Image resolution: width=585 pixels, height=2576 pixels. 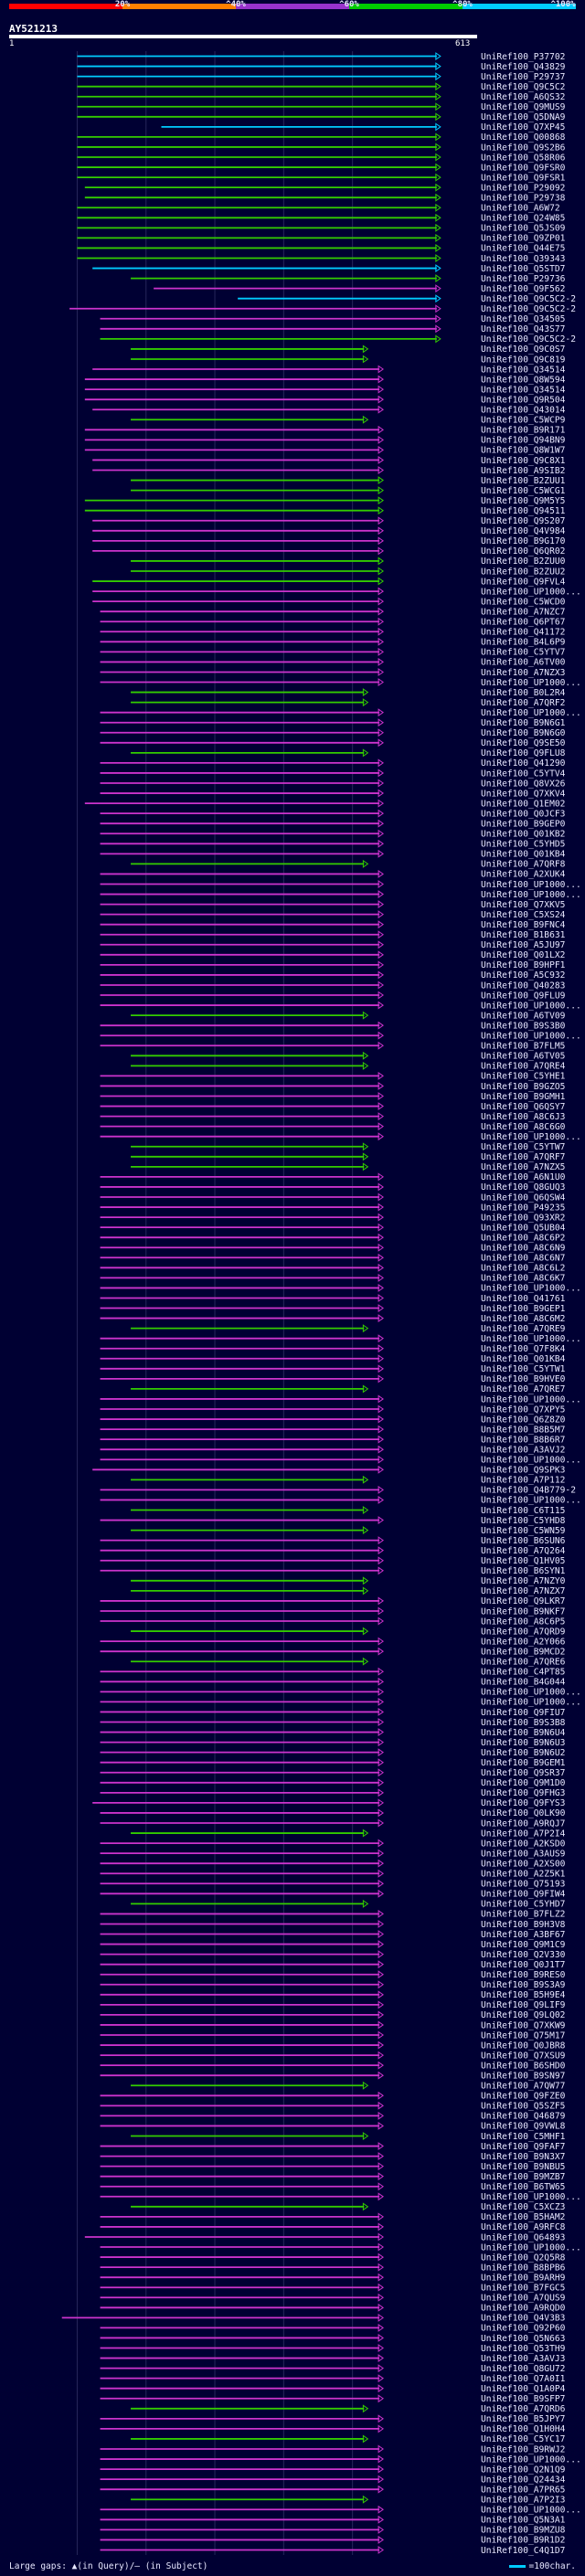 What do you see at coordinates (523, 148) in the screenshot?
I see `hit-label: UniRef100_Q9S2B6` at bounding box center [523, 148].